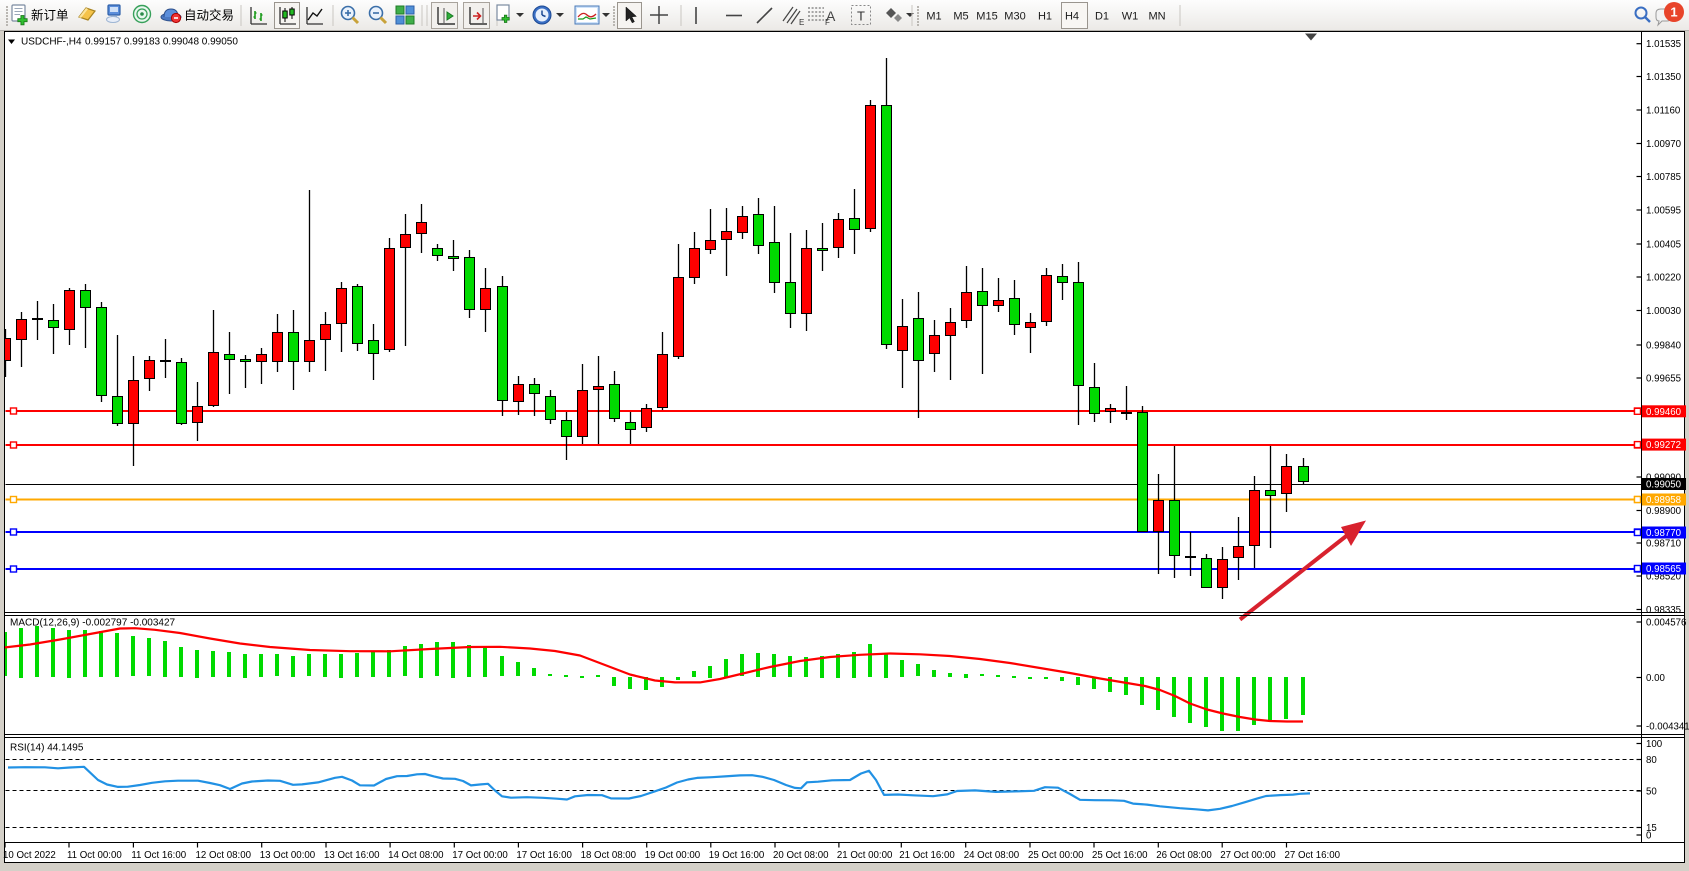 This screenshot has width=1689, height=871. Describe the element at coordinates (1056, 855) in the screenshot. I see `svg-text: 25 Oct 00:00` at that location.